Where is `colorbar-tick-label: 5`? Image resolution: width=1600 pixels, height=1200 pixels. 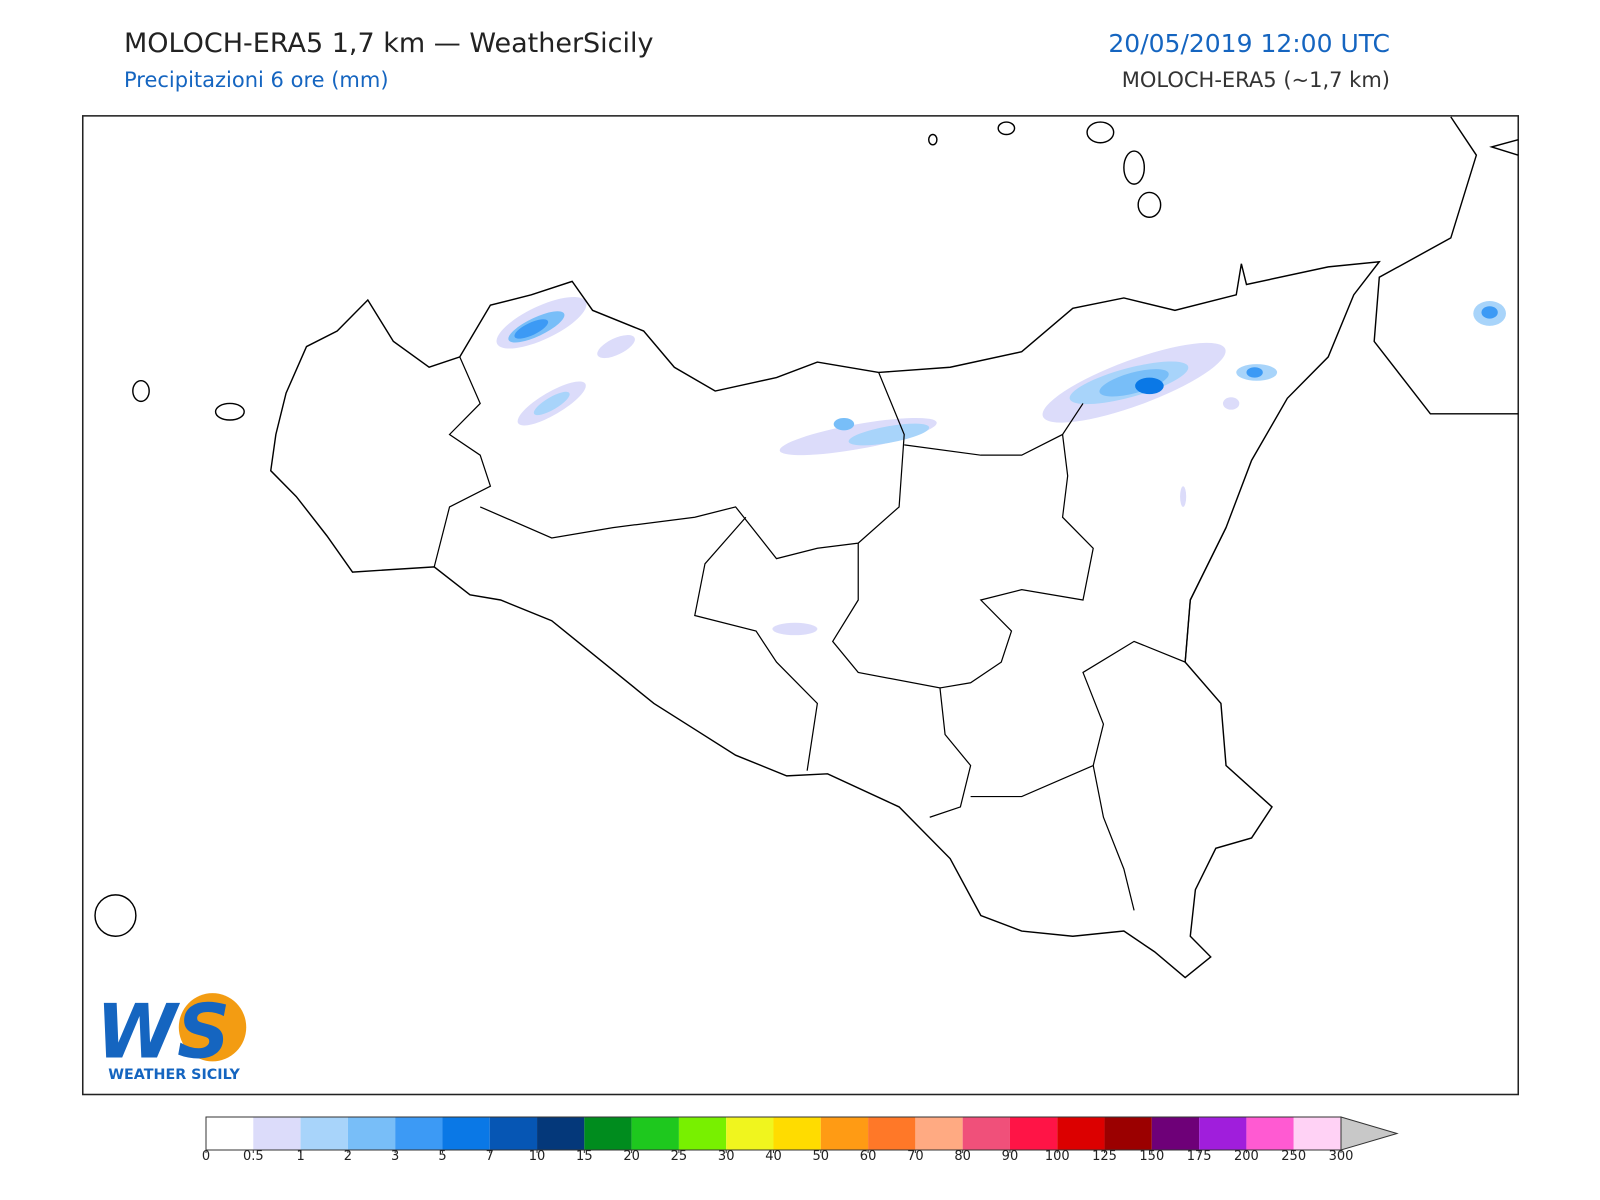 colorbar-tick-label: 5 is located at coordinates (442, 1156).